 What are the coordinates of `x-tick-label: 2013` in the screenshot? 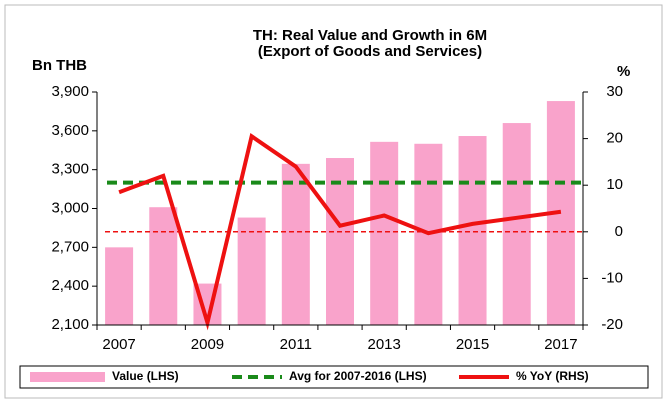 It's located at (383, 344).